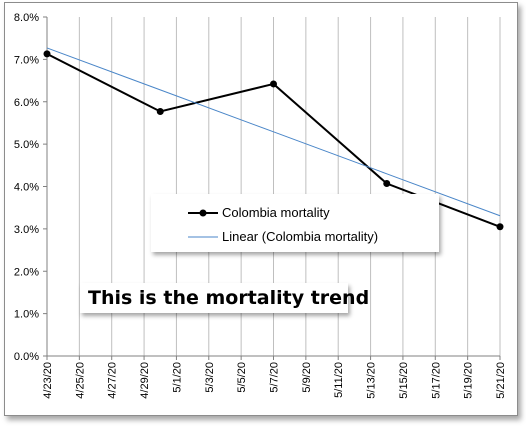 The height and width of the screenshot is (427, 526). Describe the element at coordinates (26, 18) in the screenshot. I see `y-tick-label: 8.0%` at that location.